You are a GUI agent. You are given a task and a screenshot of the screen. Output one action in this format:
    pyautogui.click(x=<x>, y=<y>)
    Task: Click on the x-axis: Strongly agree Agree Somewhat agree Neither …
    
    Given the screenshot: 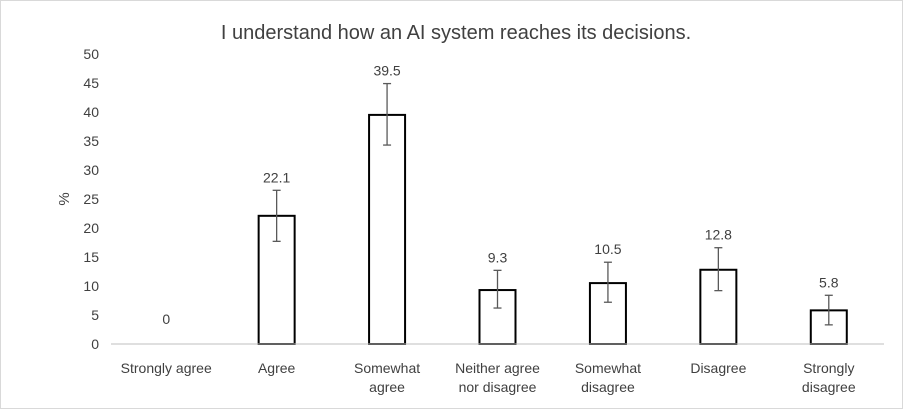 What is the action you would take?
    pyautogui.click(x=497, y=369)
    